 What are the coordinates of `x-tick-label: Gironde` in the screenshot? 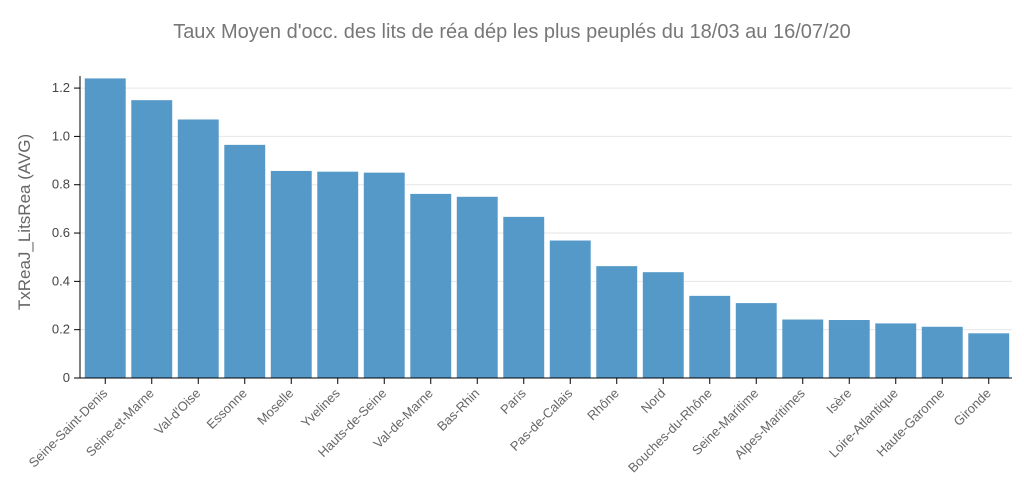 It's located at (972, 407).